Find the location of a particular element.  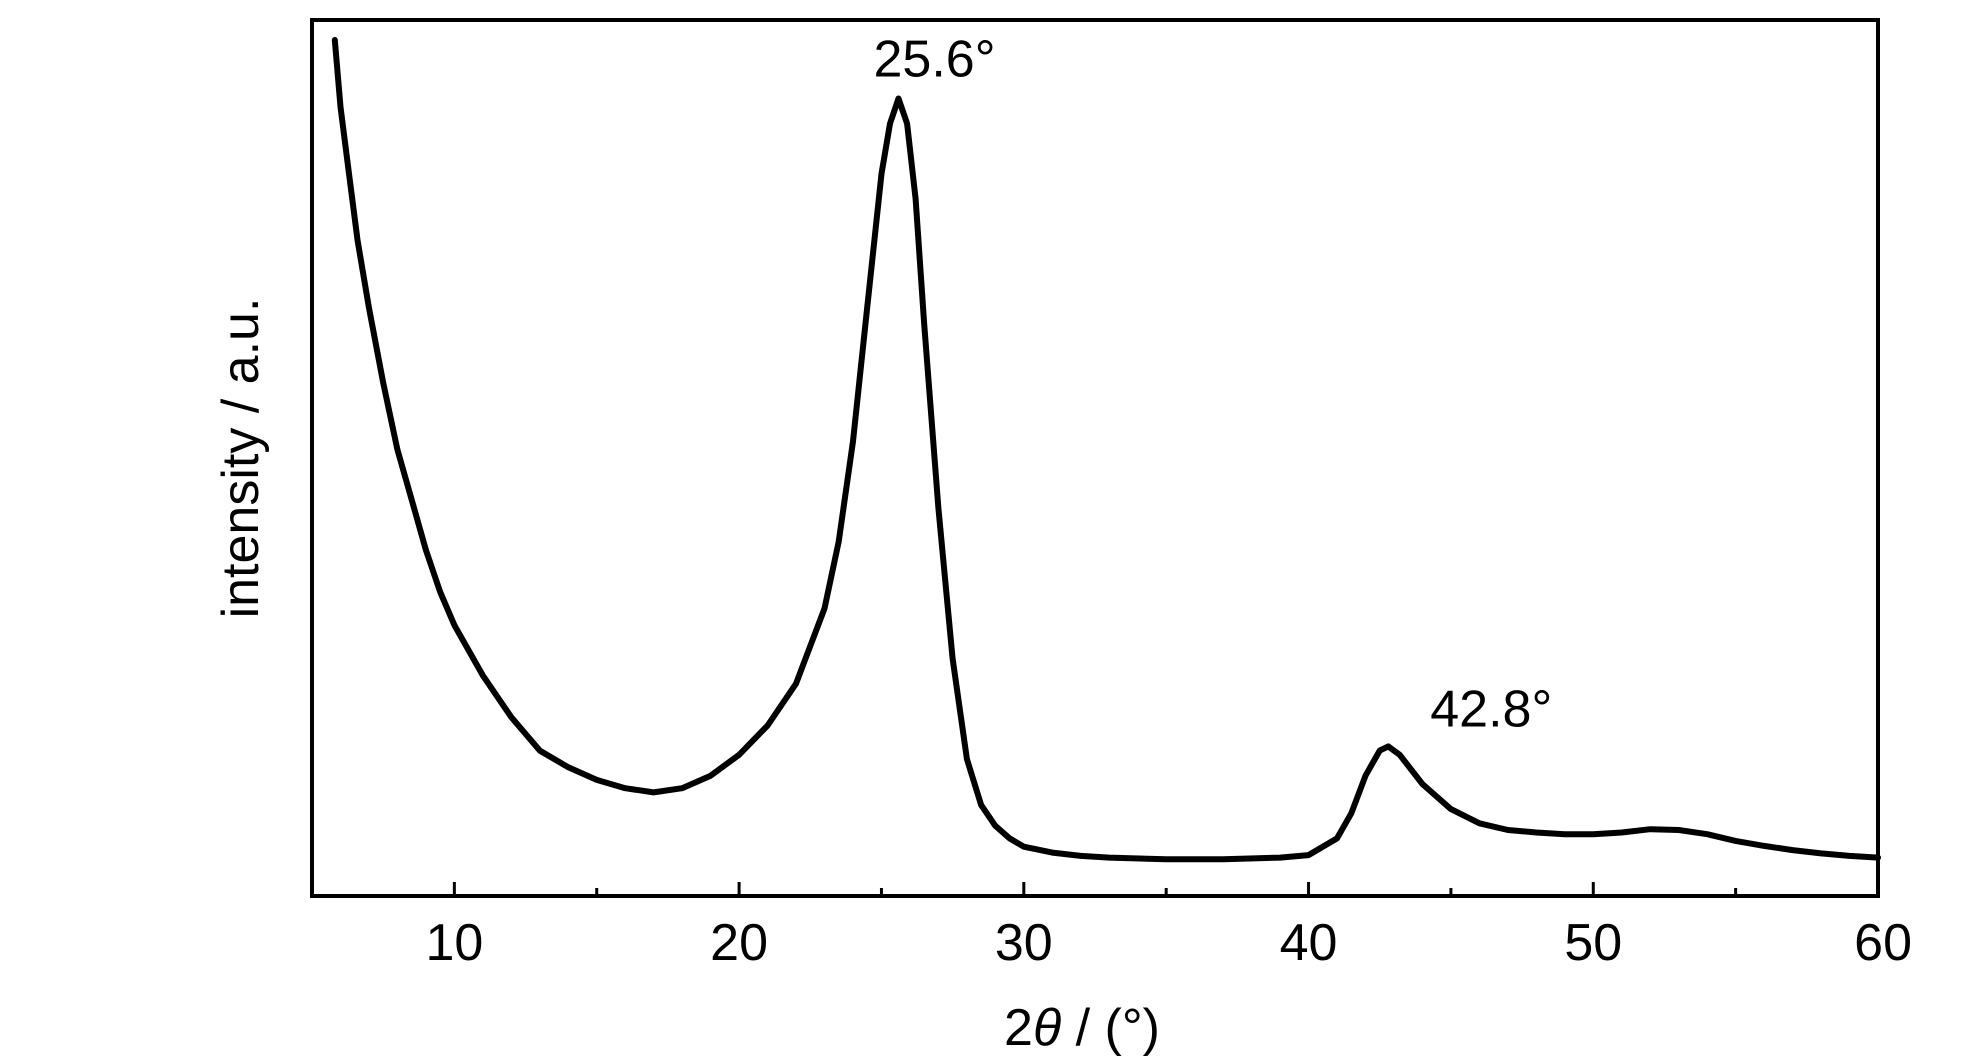

x-tick-label: 30 is located at coordinates (1024, 943).